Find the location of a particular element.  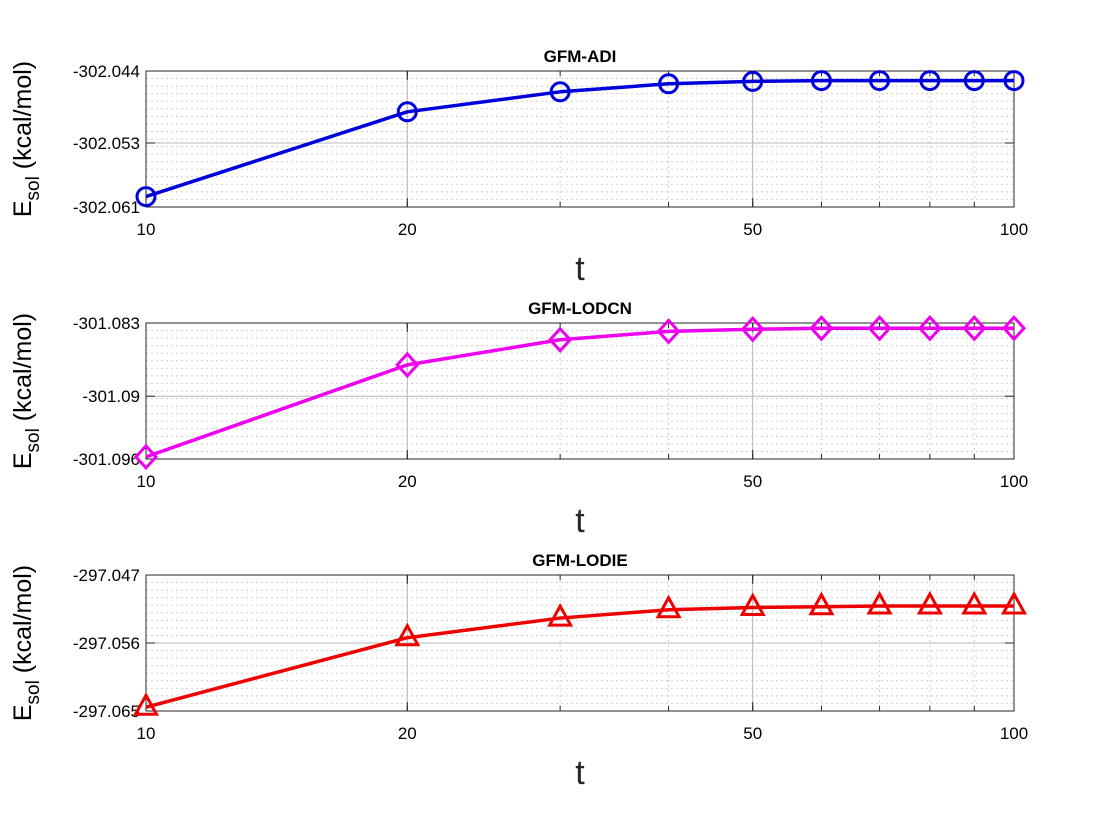

y-tick-label: -301.083 is located at coordinates (106, 323).